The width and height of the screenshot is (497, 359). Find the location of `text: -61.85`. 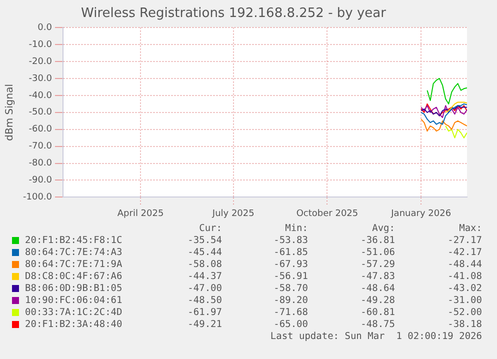

text: -61.85 is located at coordinates (291, 252).